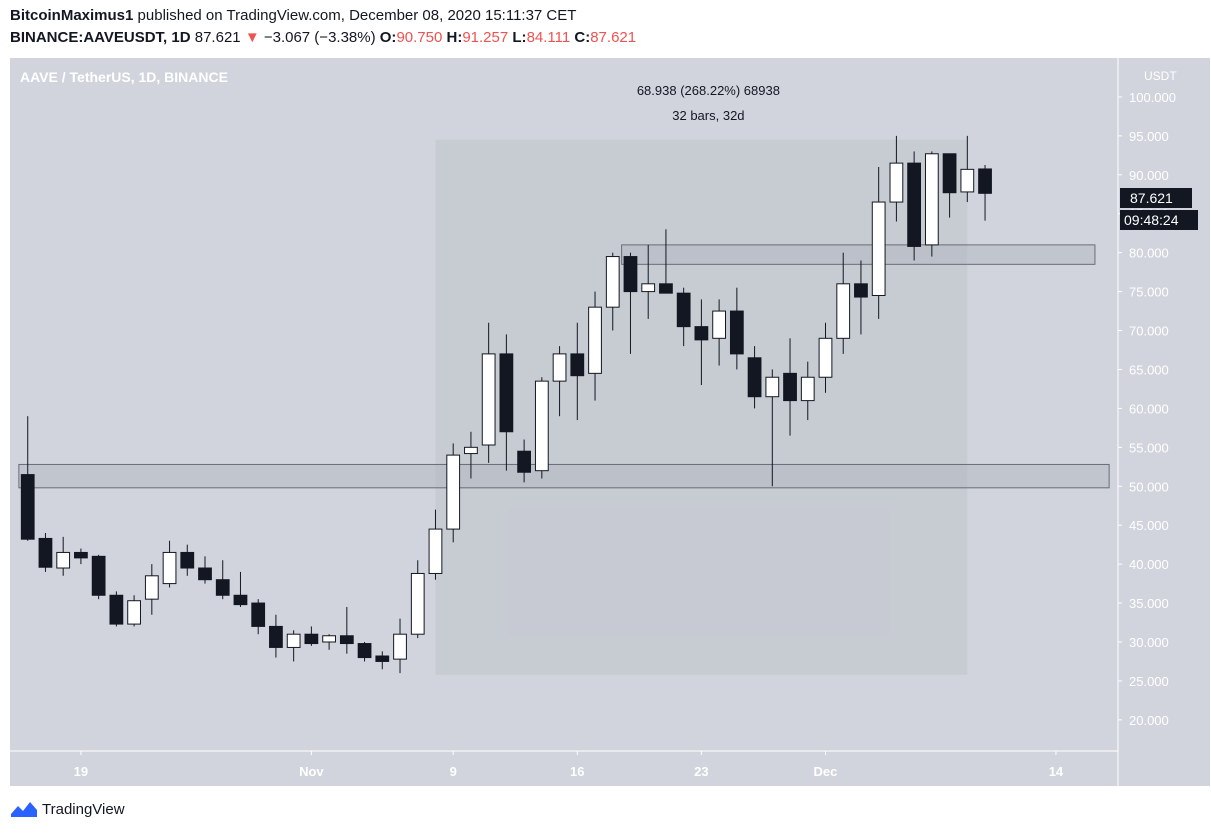  I want to click on measure-label-change: 68.938 (268.22%) 68938, so click(708, 90).